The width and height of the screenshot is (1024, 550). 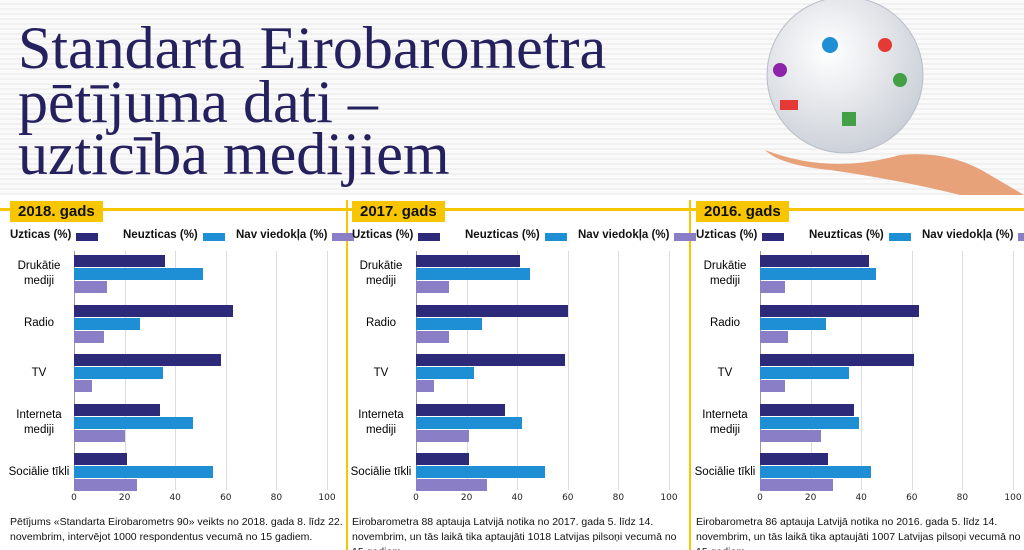 What do you see at coordinates (894, 97) in the screenshot?
I see `globe-illustration` at bounding box center [894, 97].